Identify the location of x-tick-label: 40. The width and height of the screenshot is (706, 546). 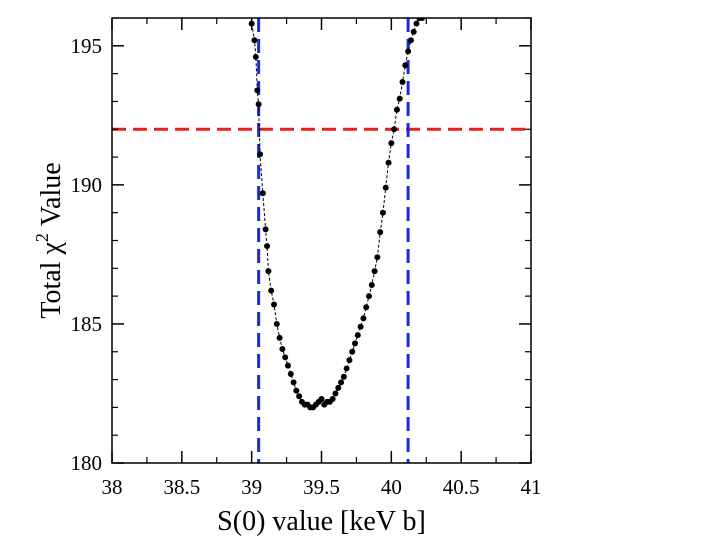
(391, 487).